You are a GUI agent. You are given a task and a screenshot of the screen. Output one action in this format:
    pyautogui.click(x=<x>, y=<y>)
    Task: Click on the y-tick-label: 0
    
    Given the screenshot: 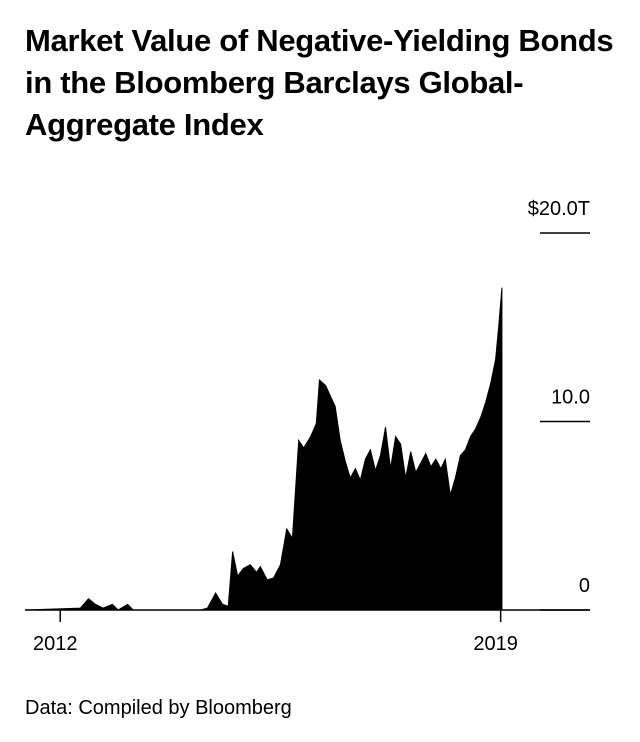 What is the action you would take?
    pyautogui.click(x=584, y=586)
    